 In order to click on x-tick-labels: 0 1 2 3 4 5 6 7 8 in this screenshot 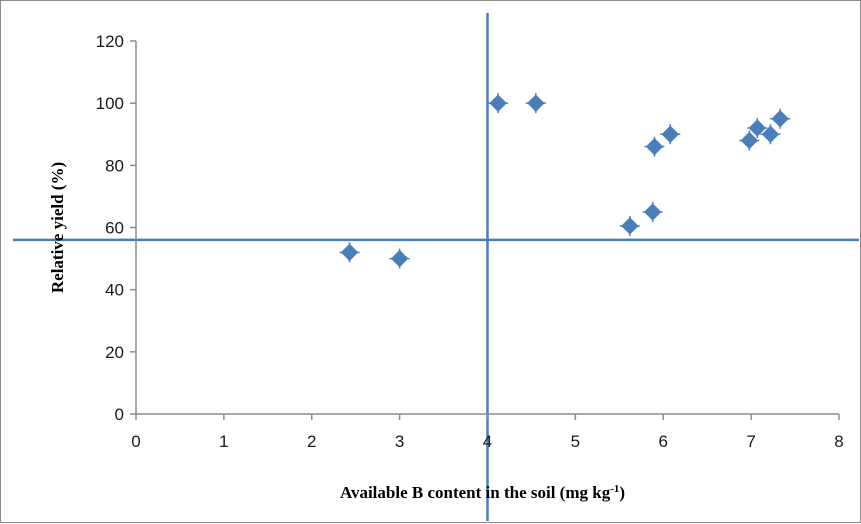, I will do `click(487, 432)`.